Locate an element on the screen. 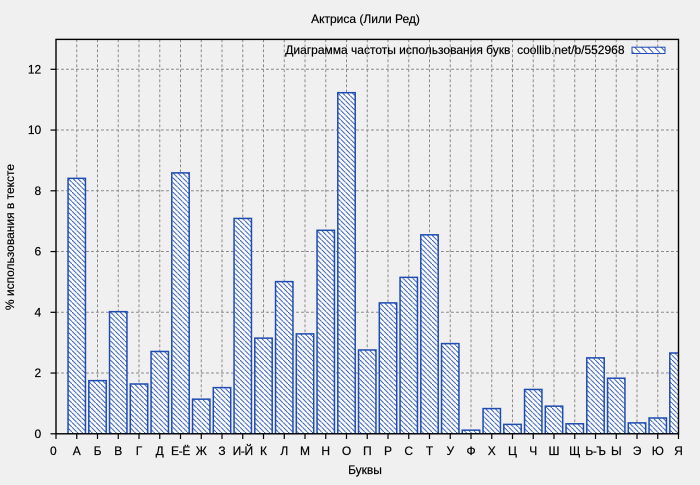 This screenshot has width=700, height=485. svg-text: М is located at coordinates (305, 451).